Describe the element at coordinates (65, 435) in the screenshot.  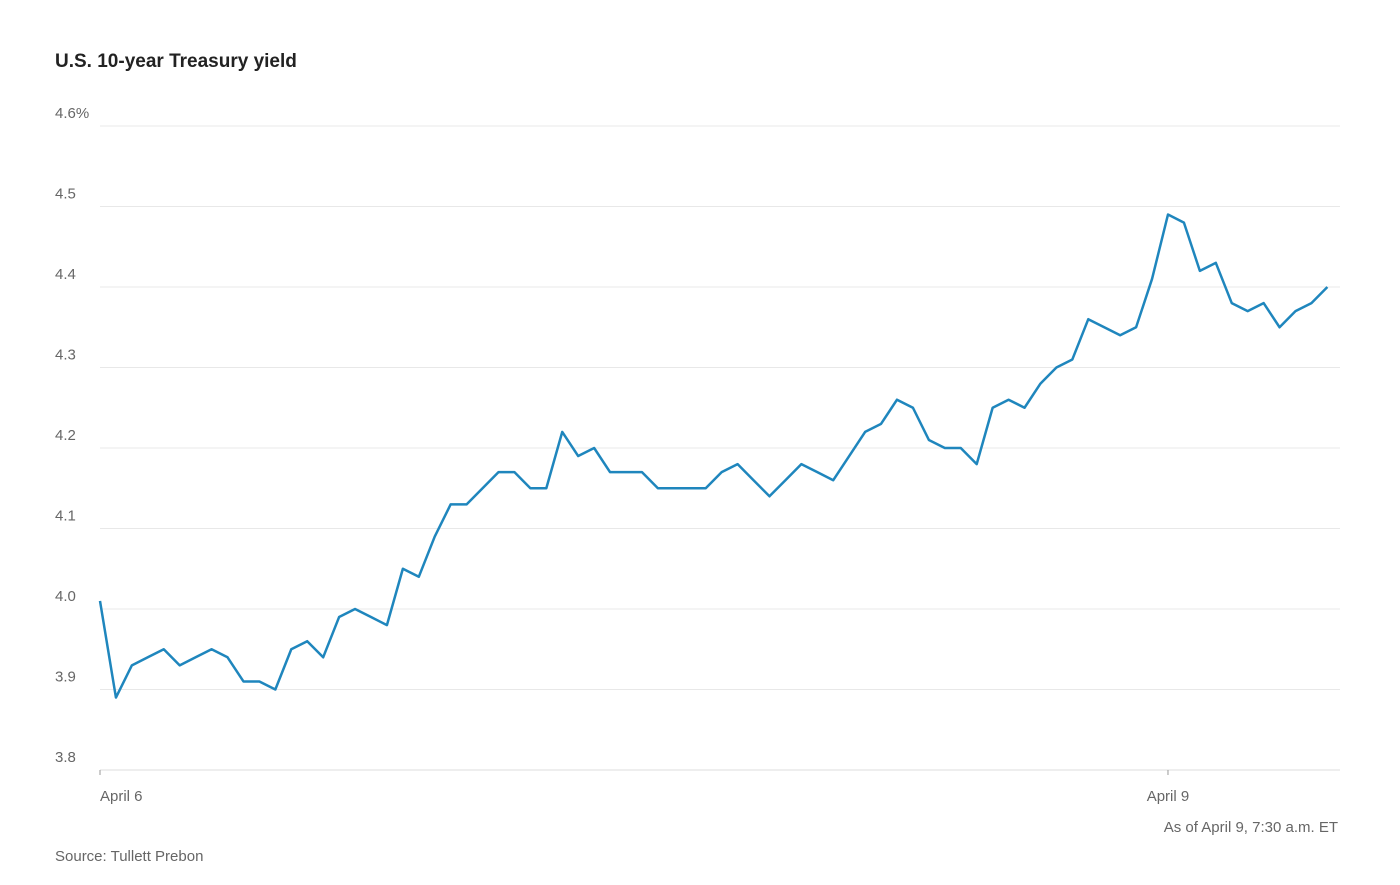
I see `y-tick-label: 4.2` at that location.